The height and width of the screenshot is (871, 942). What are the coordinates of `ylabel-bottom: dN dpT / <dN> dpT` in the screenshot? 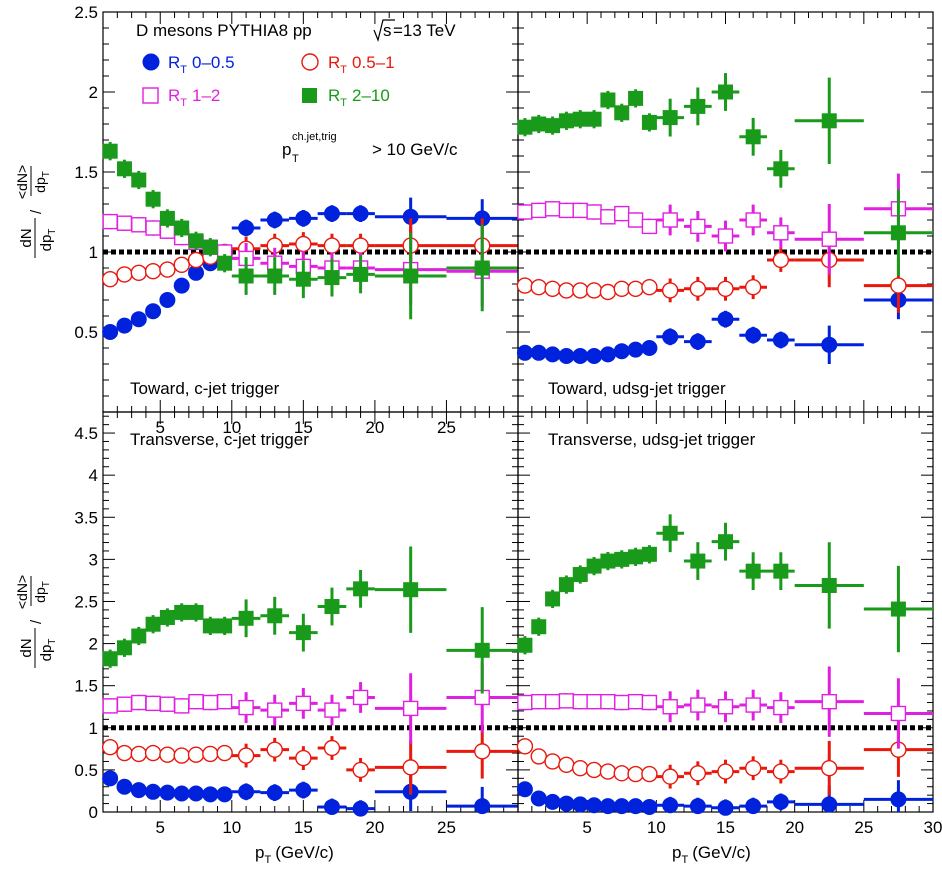 It's located at (36, 621).